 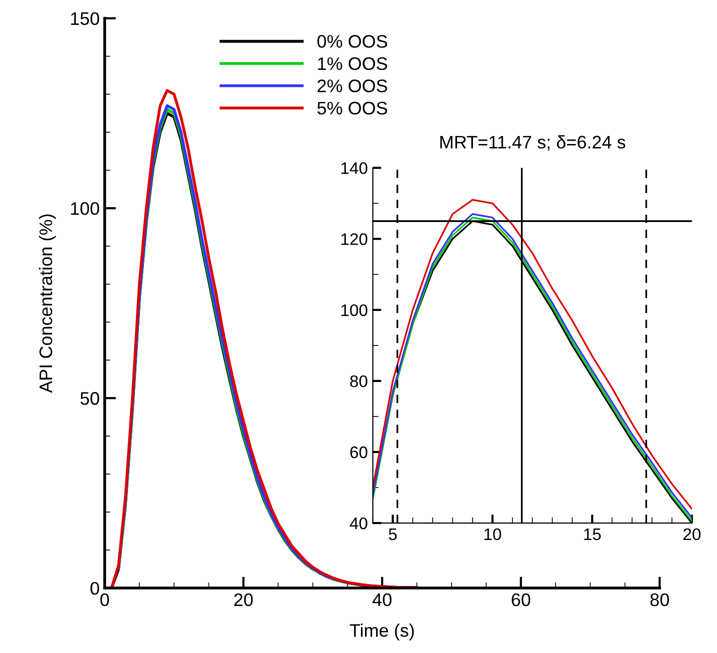 What do you see at coordinates (521, 599) in the screenshot?
I see `x-tick-label: 60` at bounding box center [521, 599].